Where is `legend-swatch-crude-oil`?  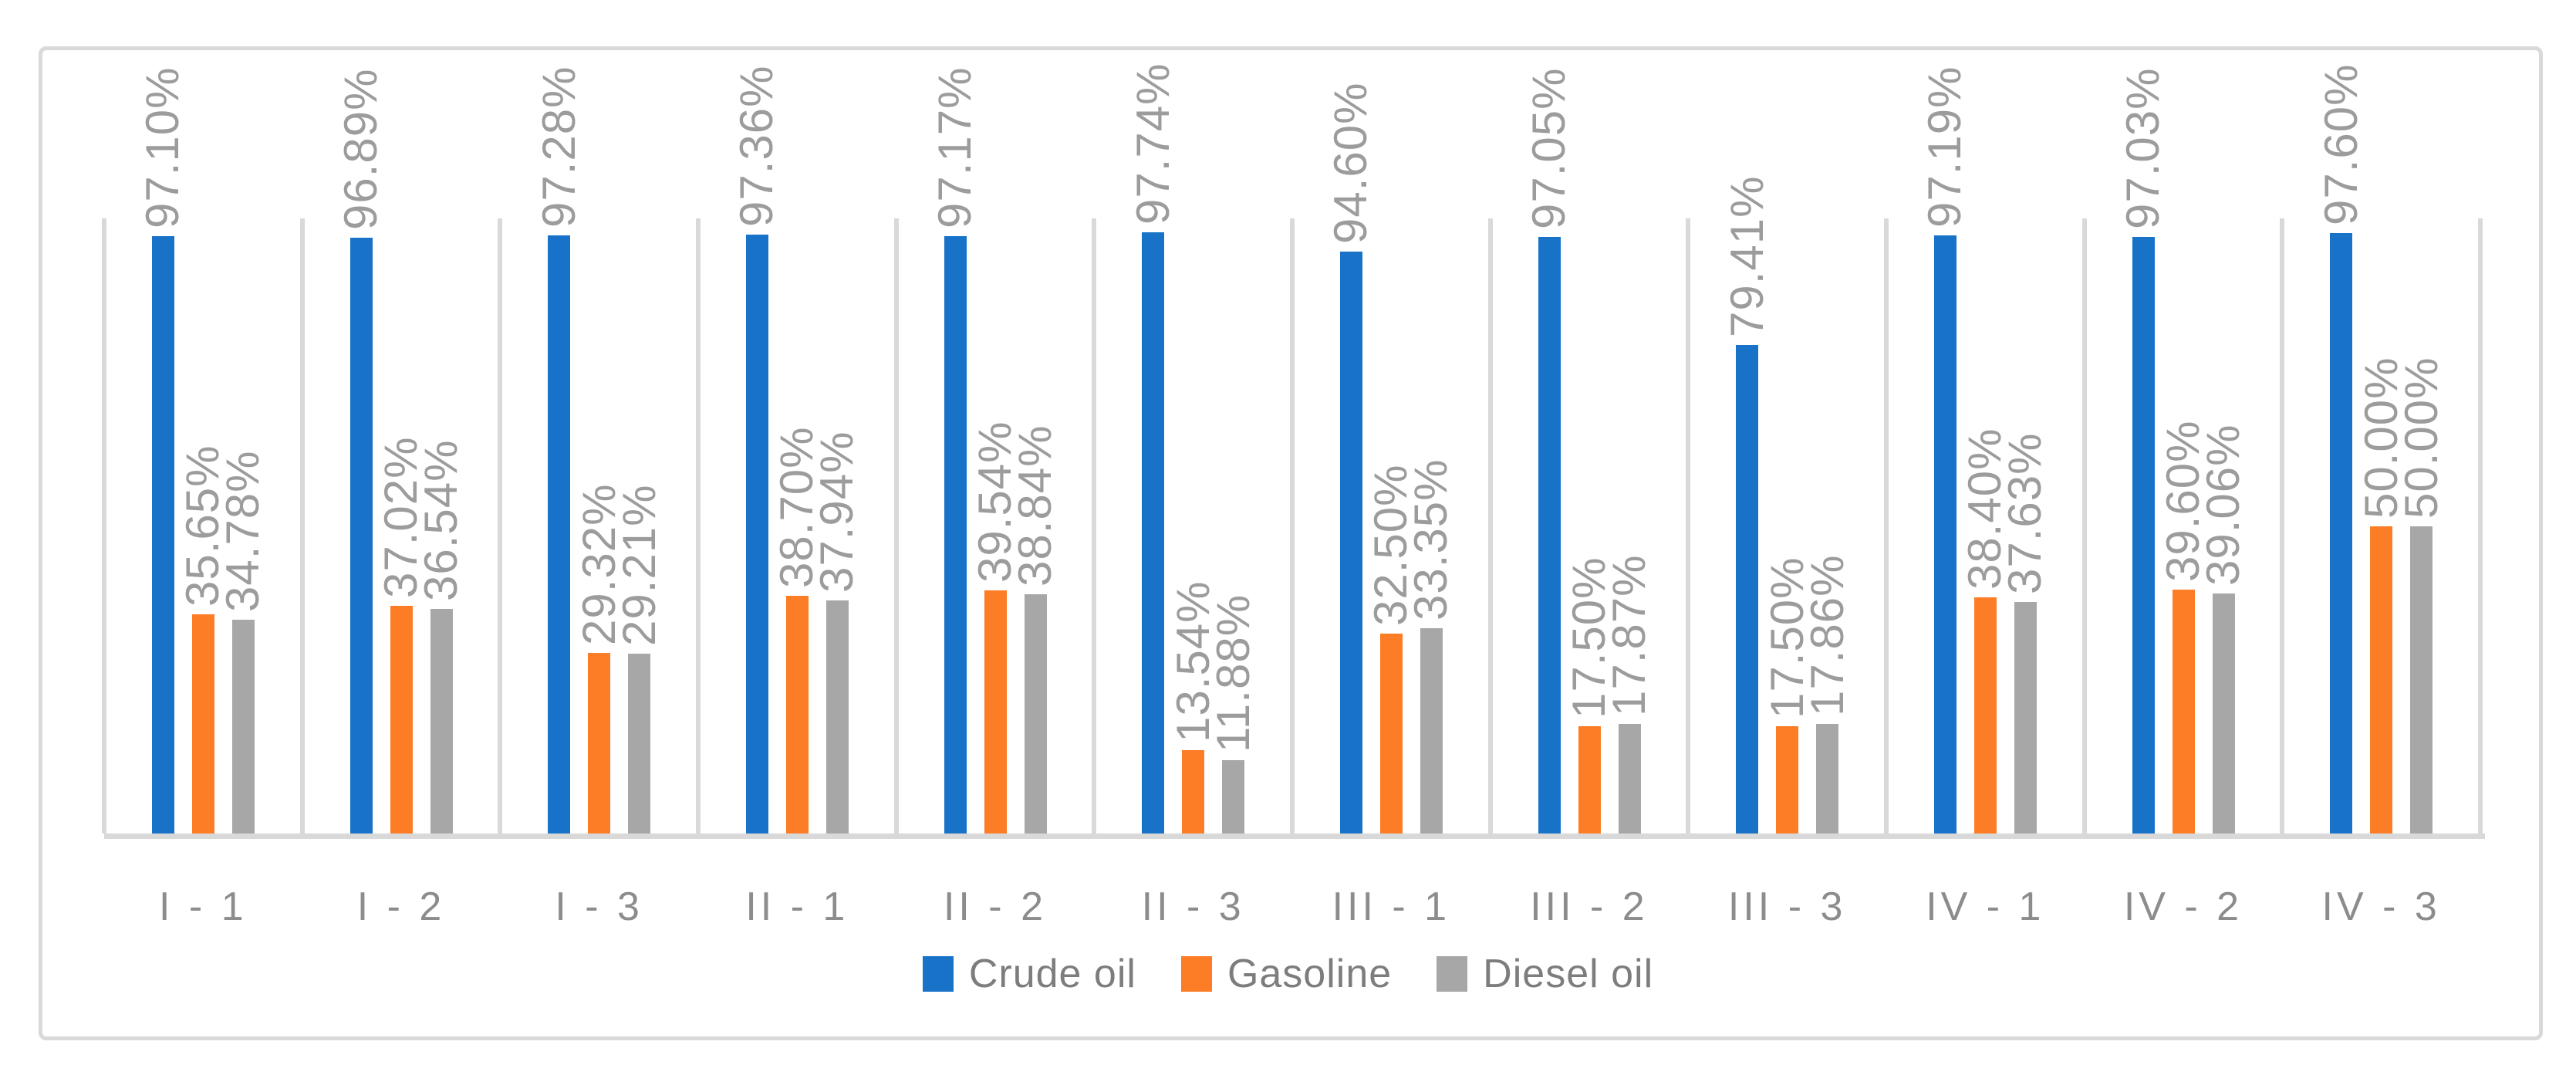
legend-swatch-crude-oil is located at coordinates (938, 974).